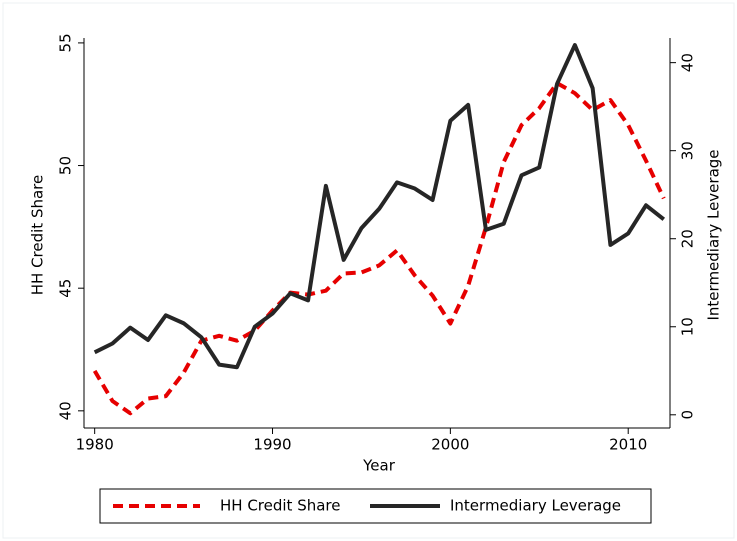  I want to click on y-tick-label: 55, so click(66, 42).